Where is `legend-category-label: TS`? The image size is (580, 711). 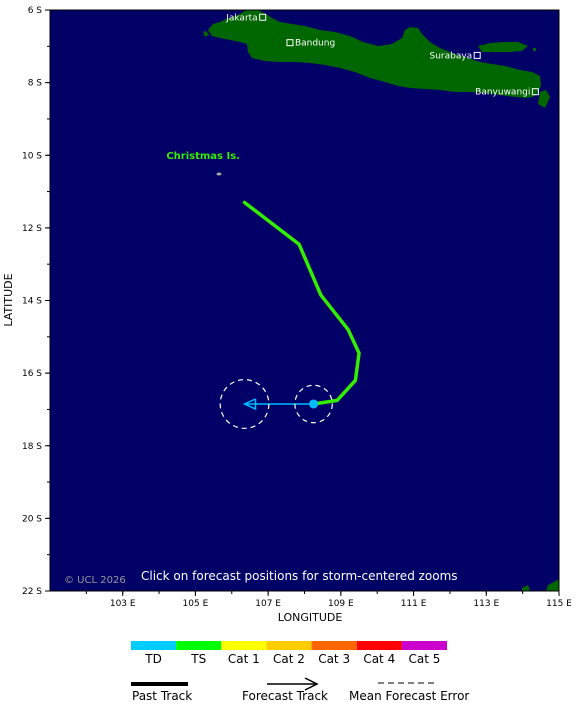
legend-category-label: TS is located at coordinates (198, 659).